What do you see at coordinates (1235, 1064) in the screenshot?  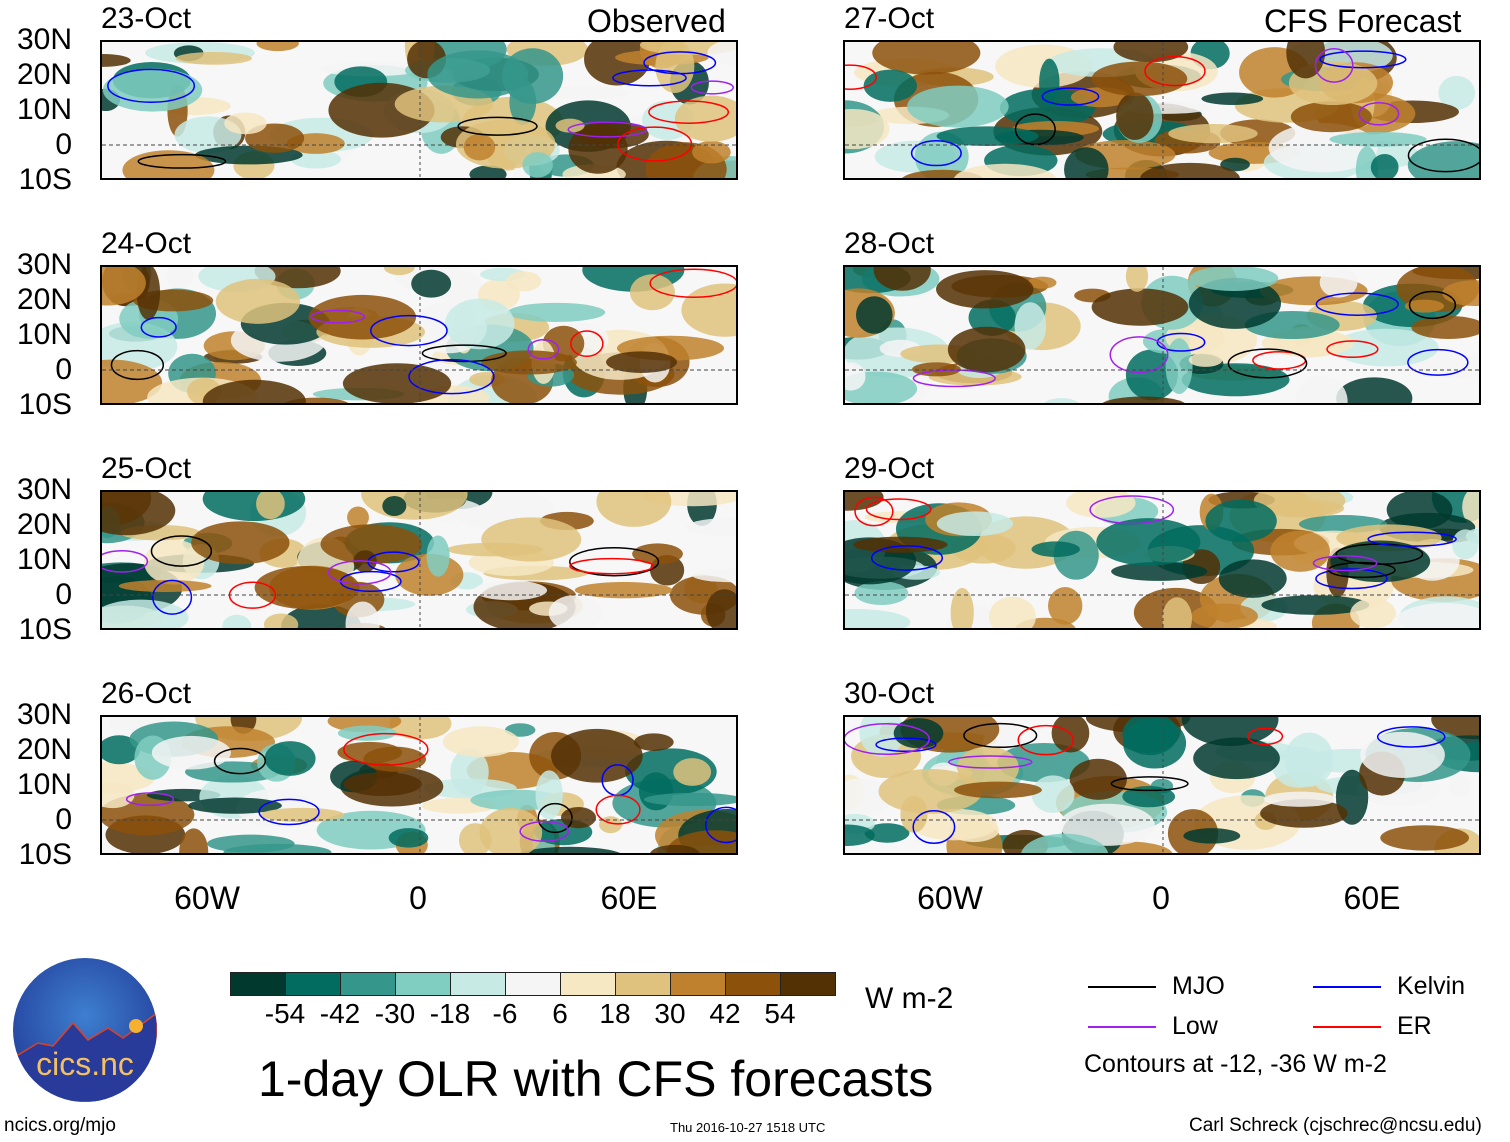 I see `legend-note: Contours at -12, -36 W m-2` at bounding box center [1235, 1064].